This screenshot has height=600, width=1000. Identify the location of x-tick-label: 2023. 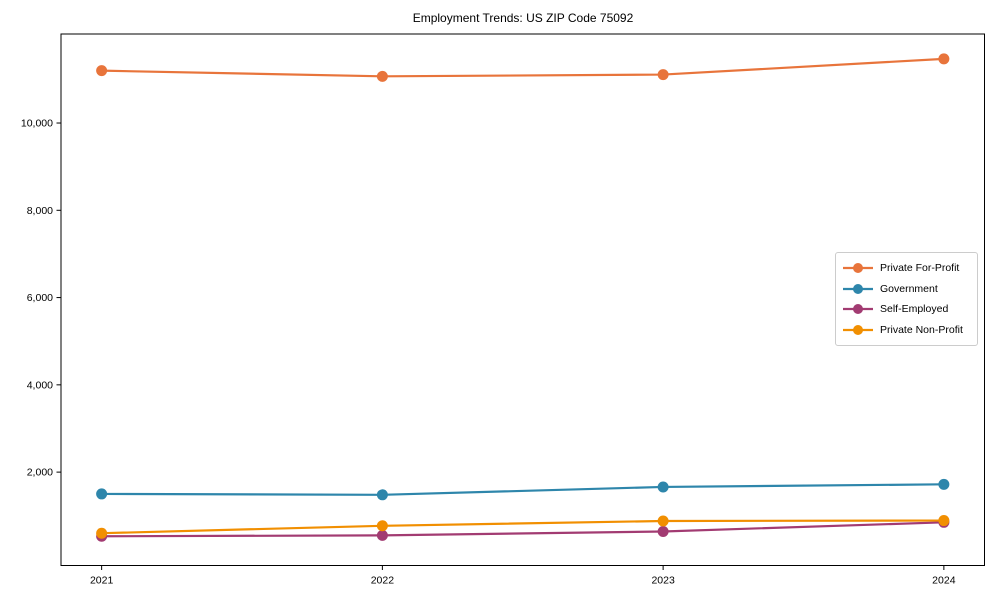
(663, 581).